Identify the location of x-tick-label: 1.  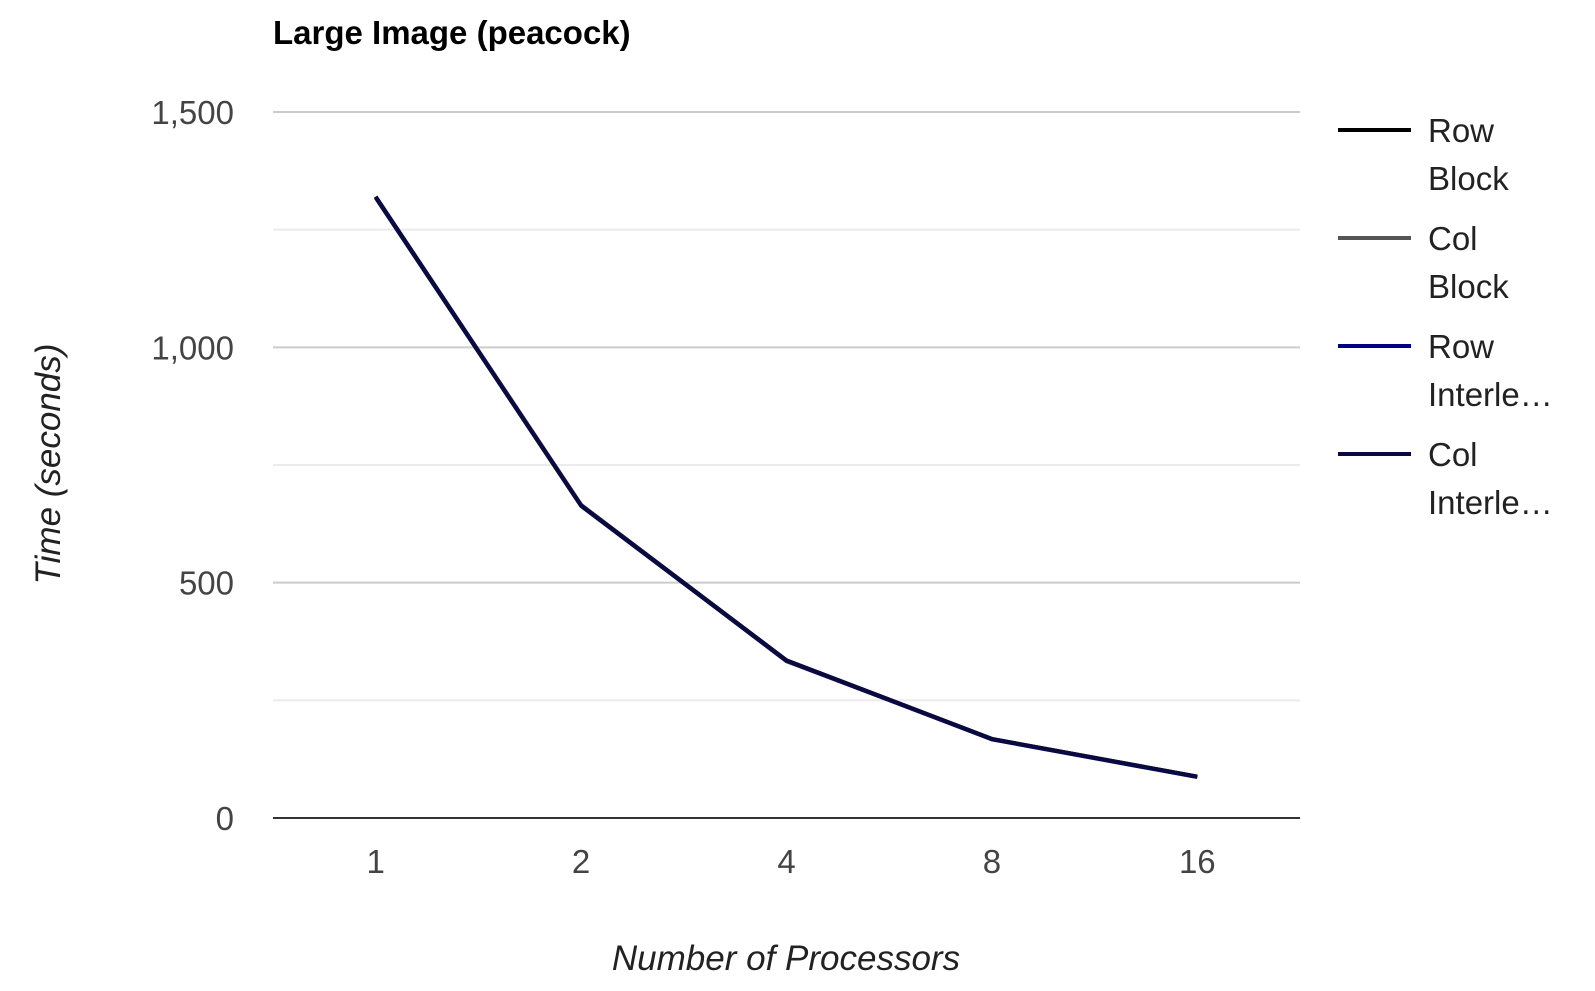
(376, 861).